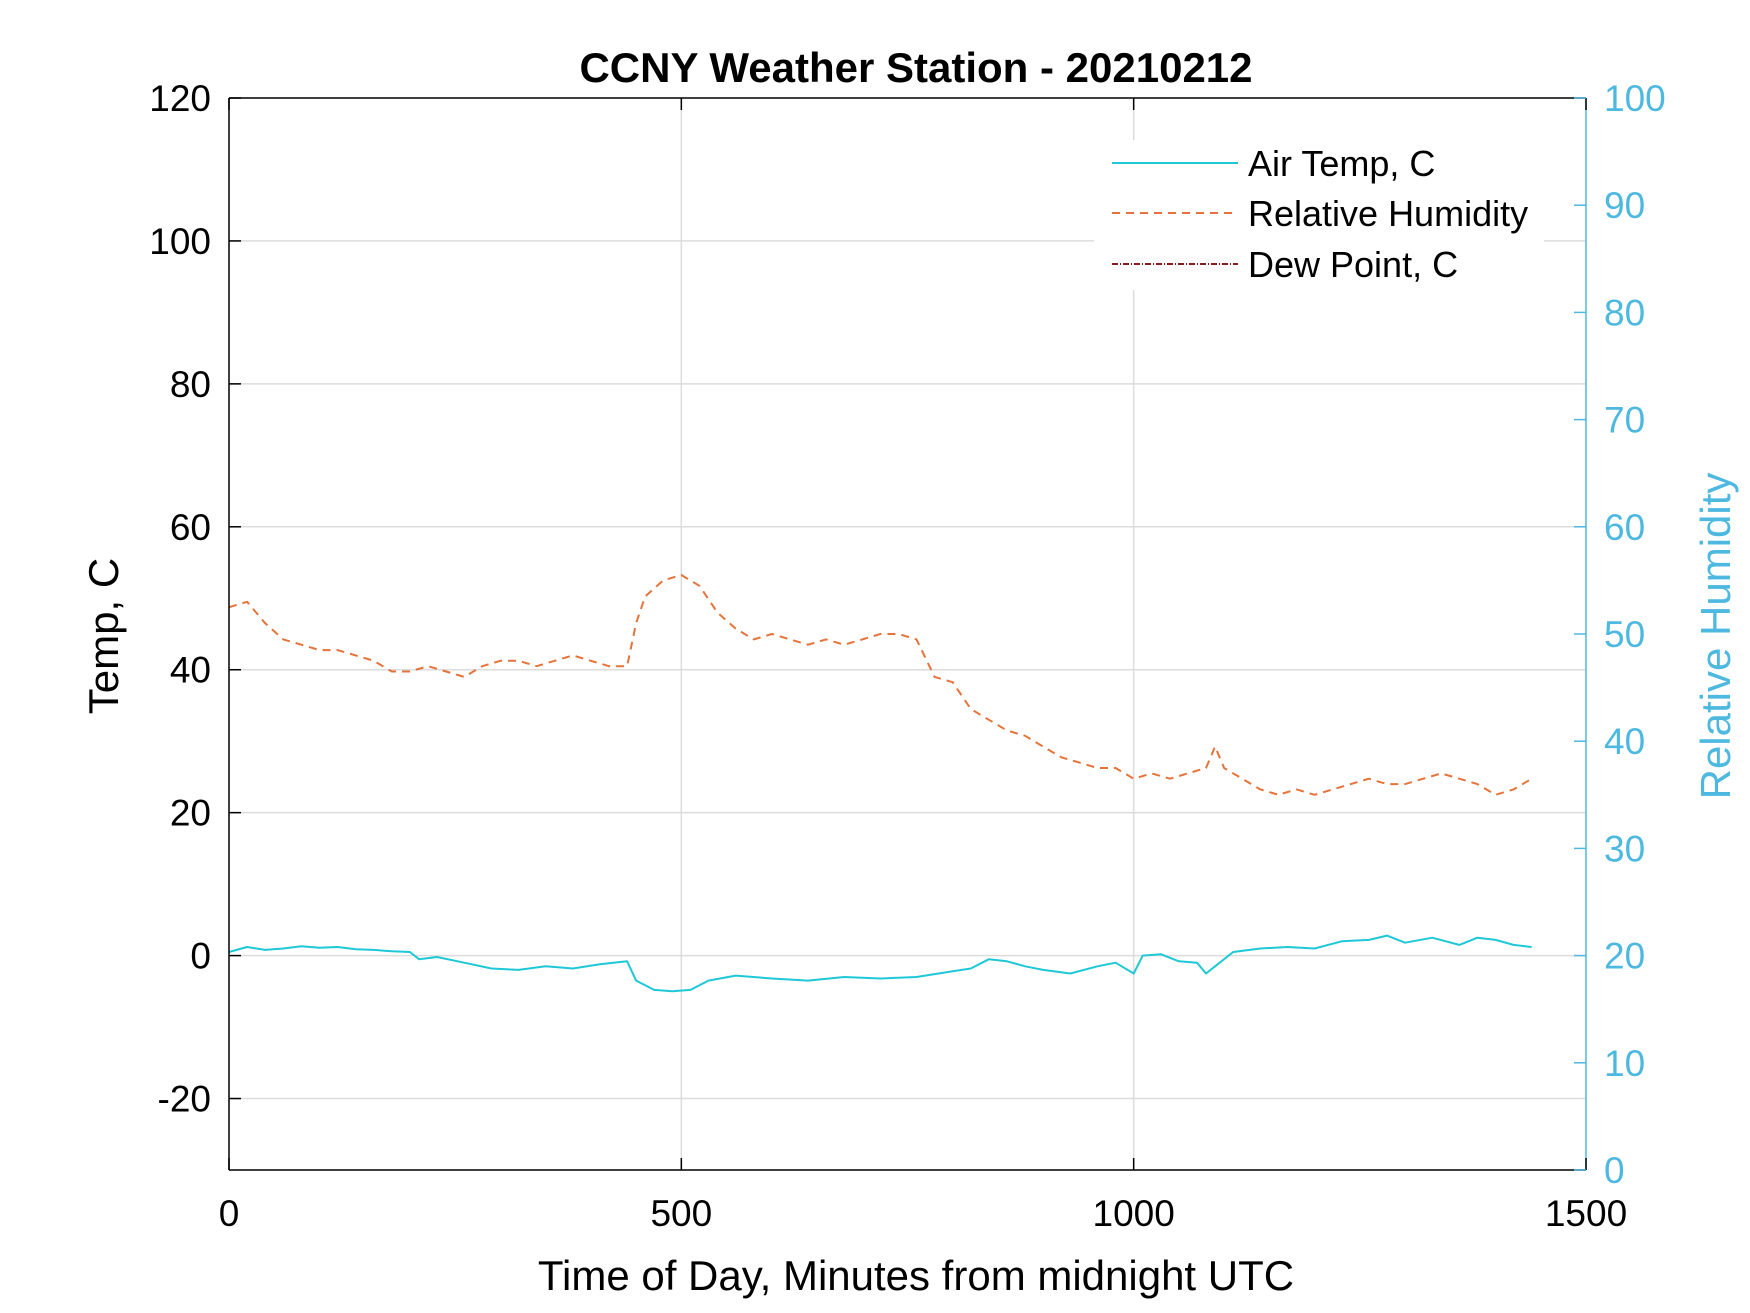  Describe the element at coordinates (880, 685) in the screenshot. I see `relative-humidity-line` at that location.